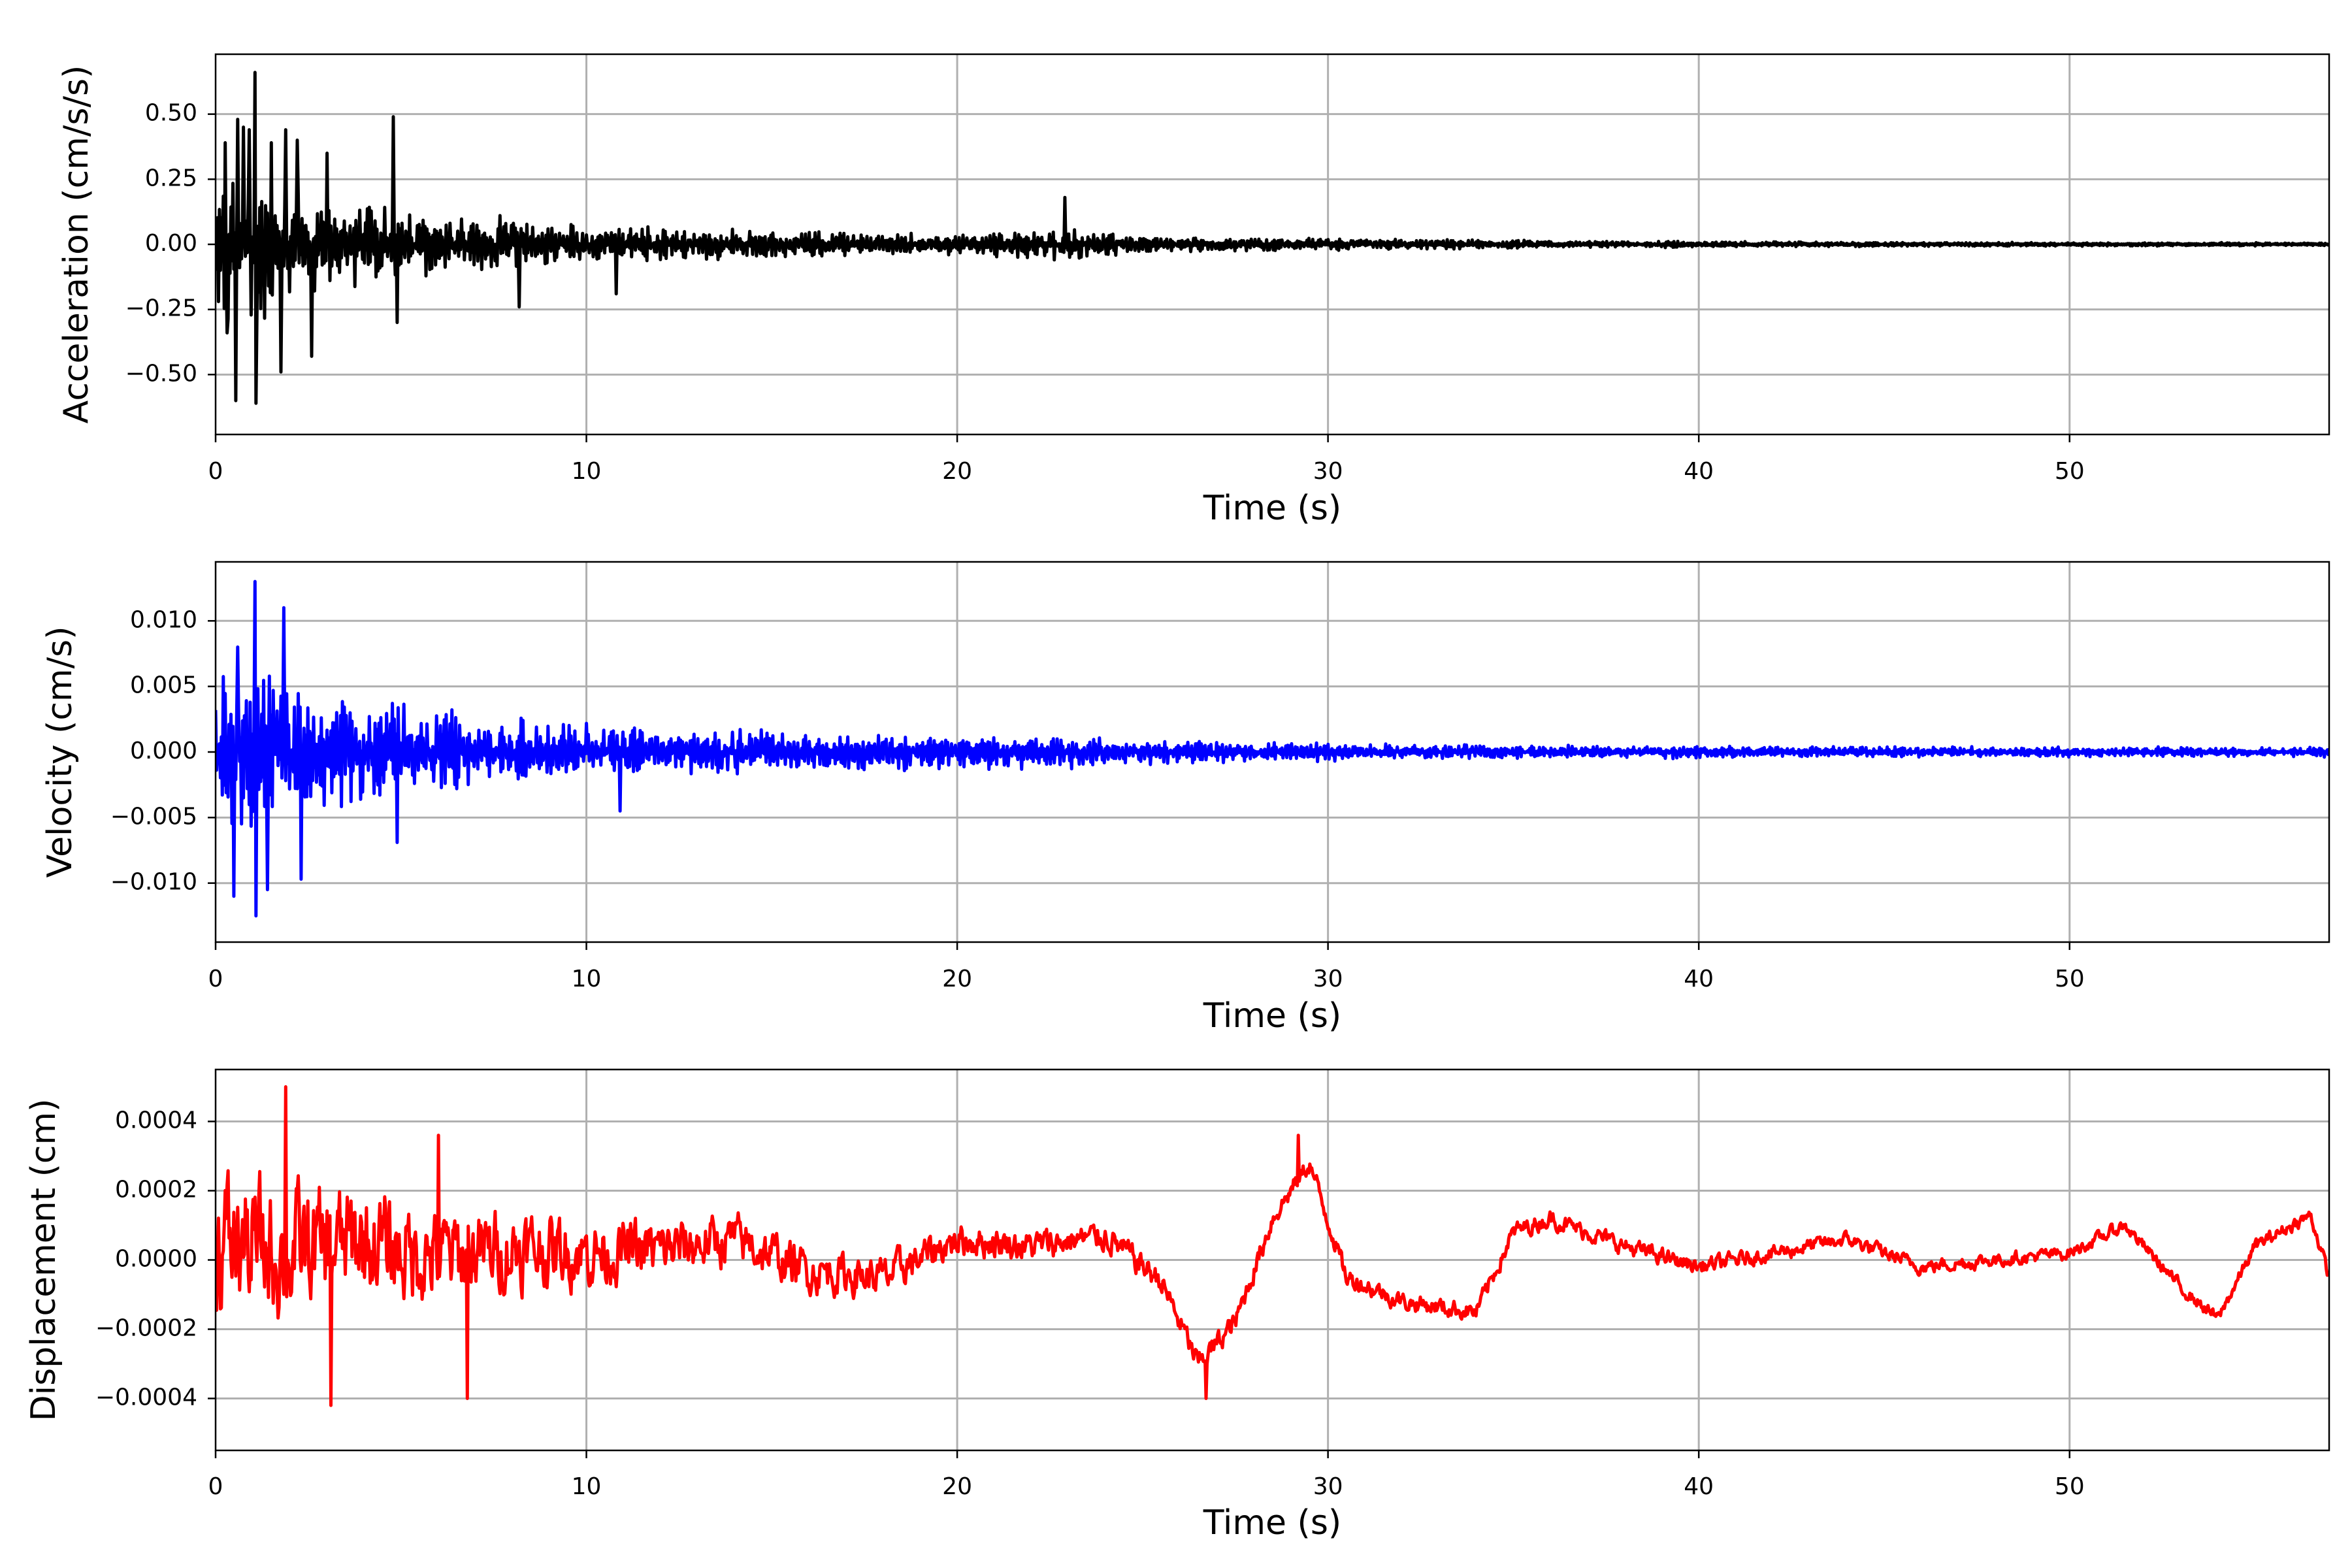  Describe the element at coordinates (163, 619) in the screenshot. I see `y-tick-label: 0.010` at that location.